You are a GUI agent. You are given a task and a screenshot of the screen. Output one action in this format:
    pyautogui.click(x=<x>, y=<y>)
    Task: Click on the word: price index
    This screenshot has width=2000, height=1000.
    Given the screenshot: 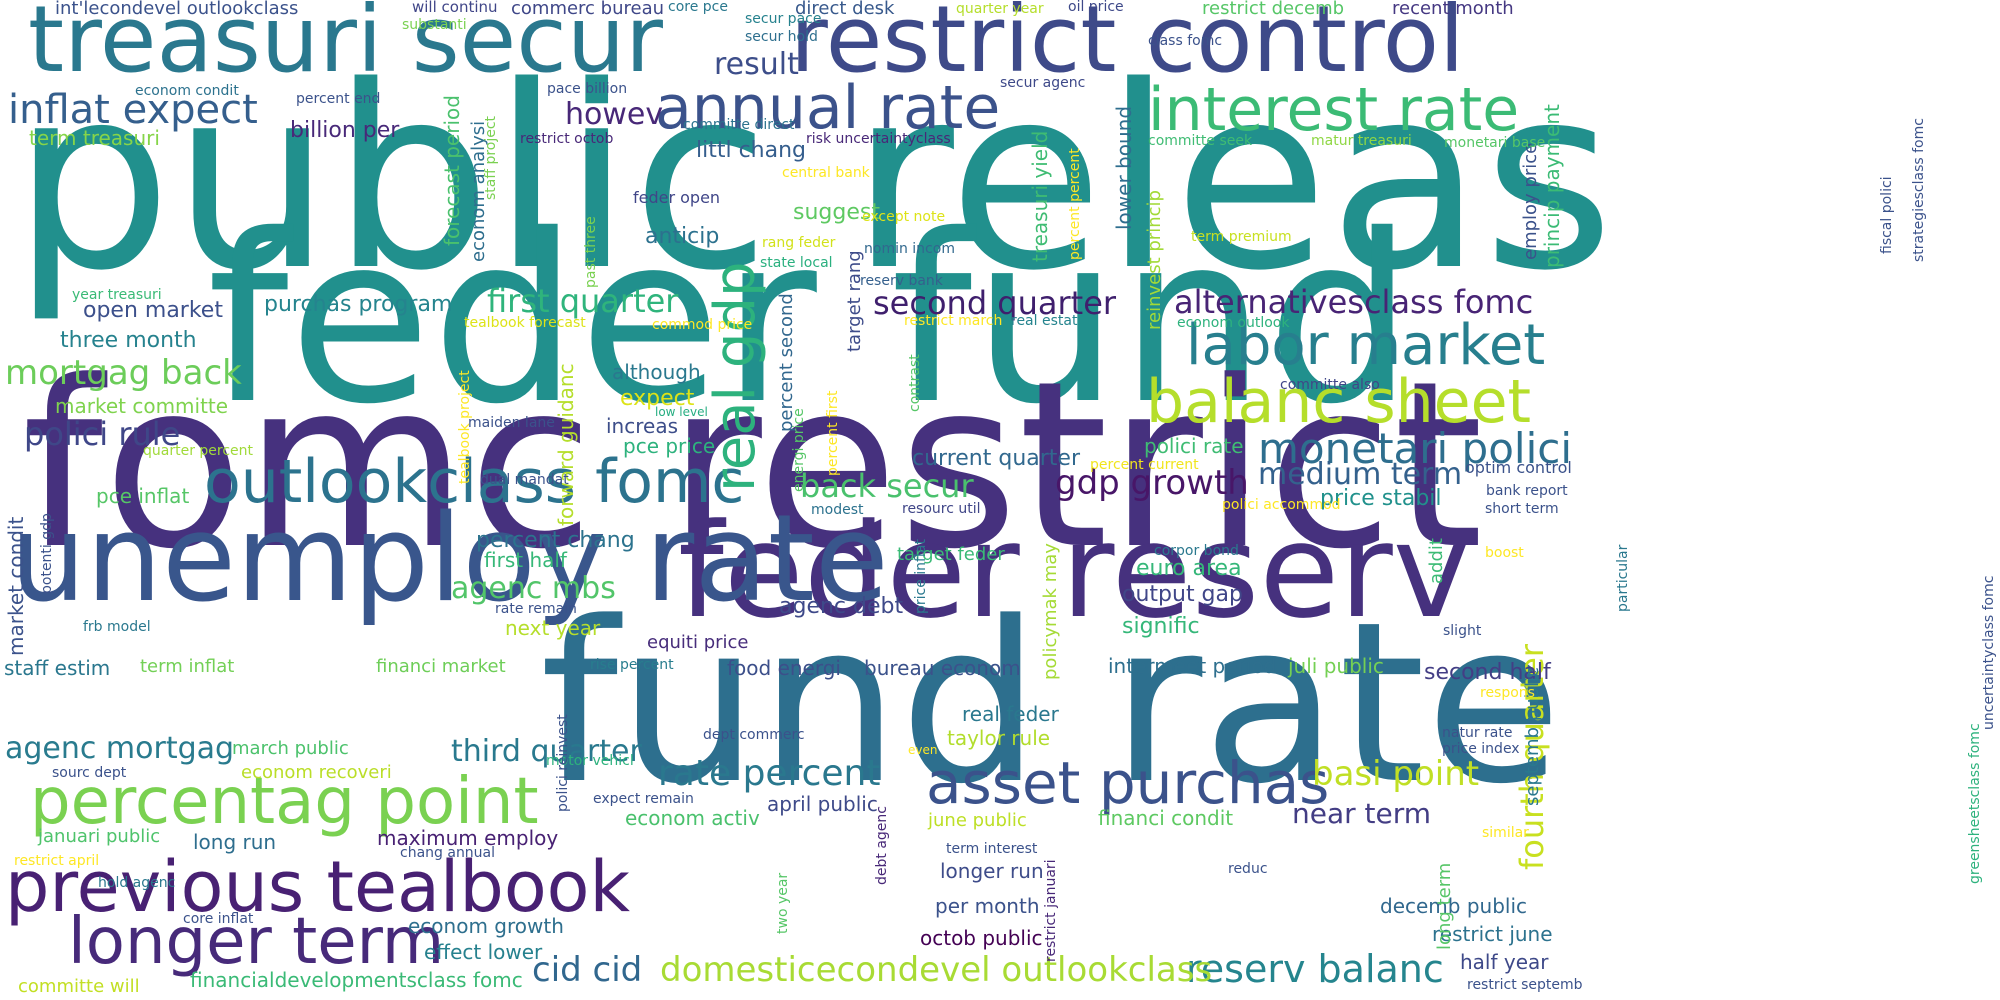 What is the action you would take?
    pyautogui.click(x=1481, y=749)
    